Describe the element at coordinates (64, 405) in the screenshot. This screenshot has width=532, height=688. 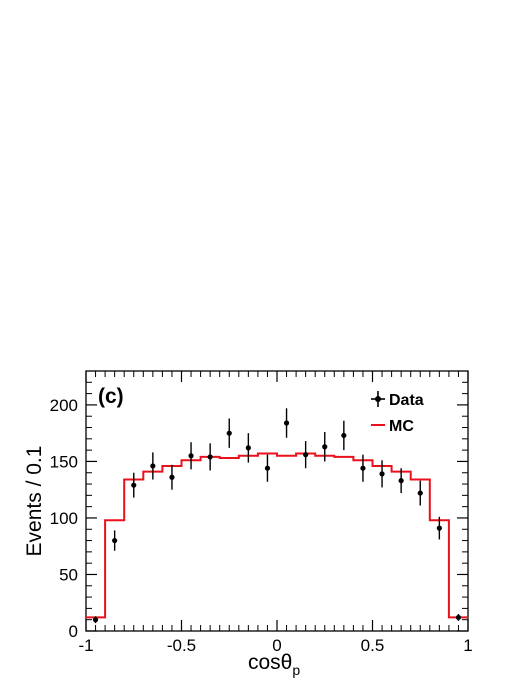
I see `y-tick-label: 200` at that location.